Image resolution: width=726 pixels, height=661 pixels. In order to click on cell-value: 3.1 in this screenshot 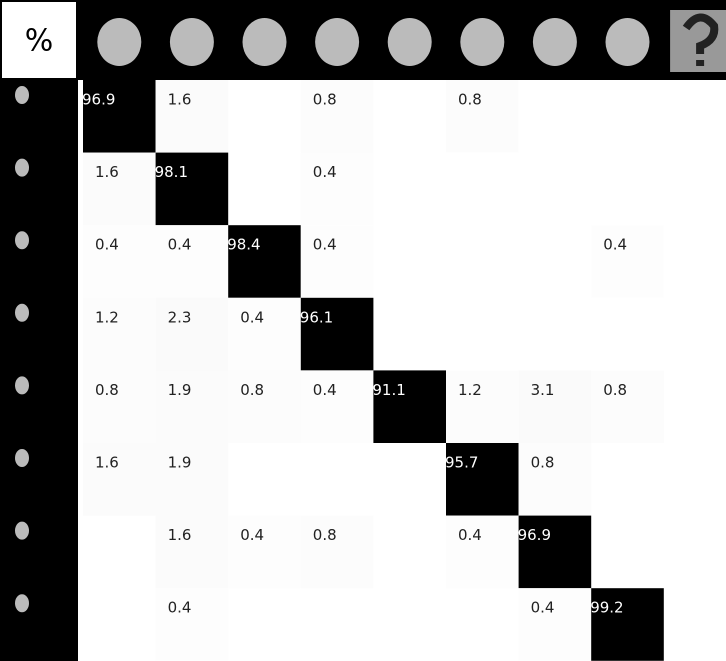, I will do `click(543, 390)`.